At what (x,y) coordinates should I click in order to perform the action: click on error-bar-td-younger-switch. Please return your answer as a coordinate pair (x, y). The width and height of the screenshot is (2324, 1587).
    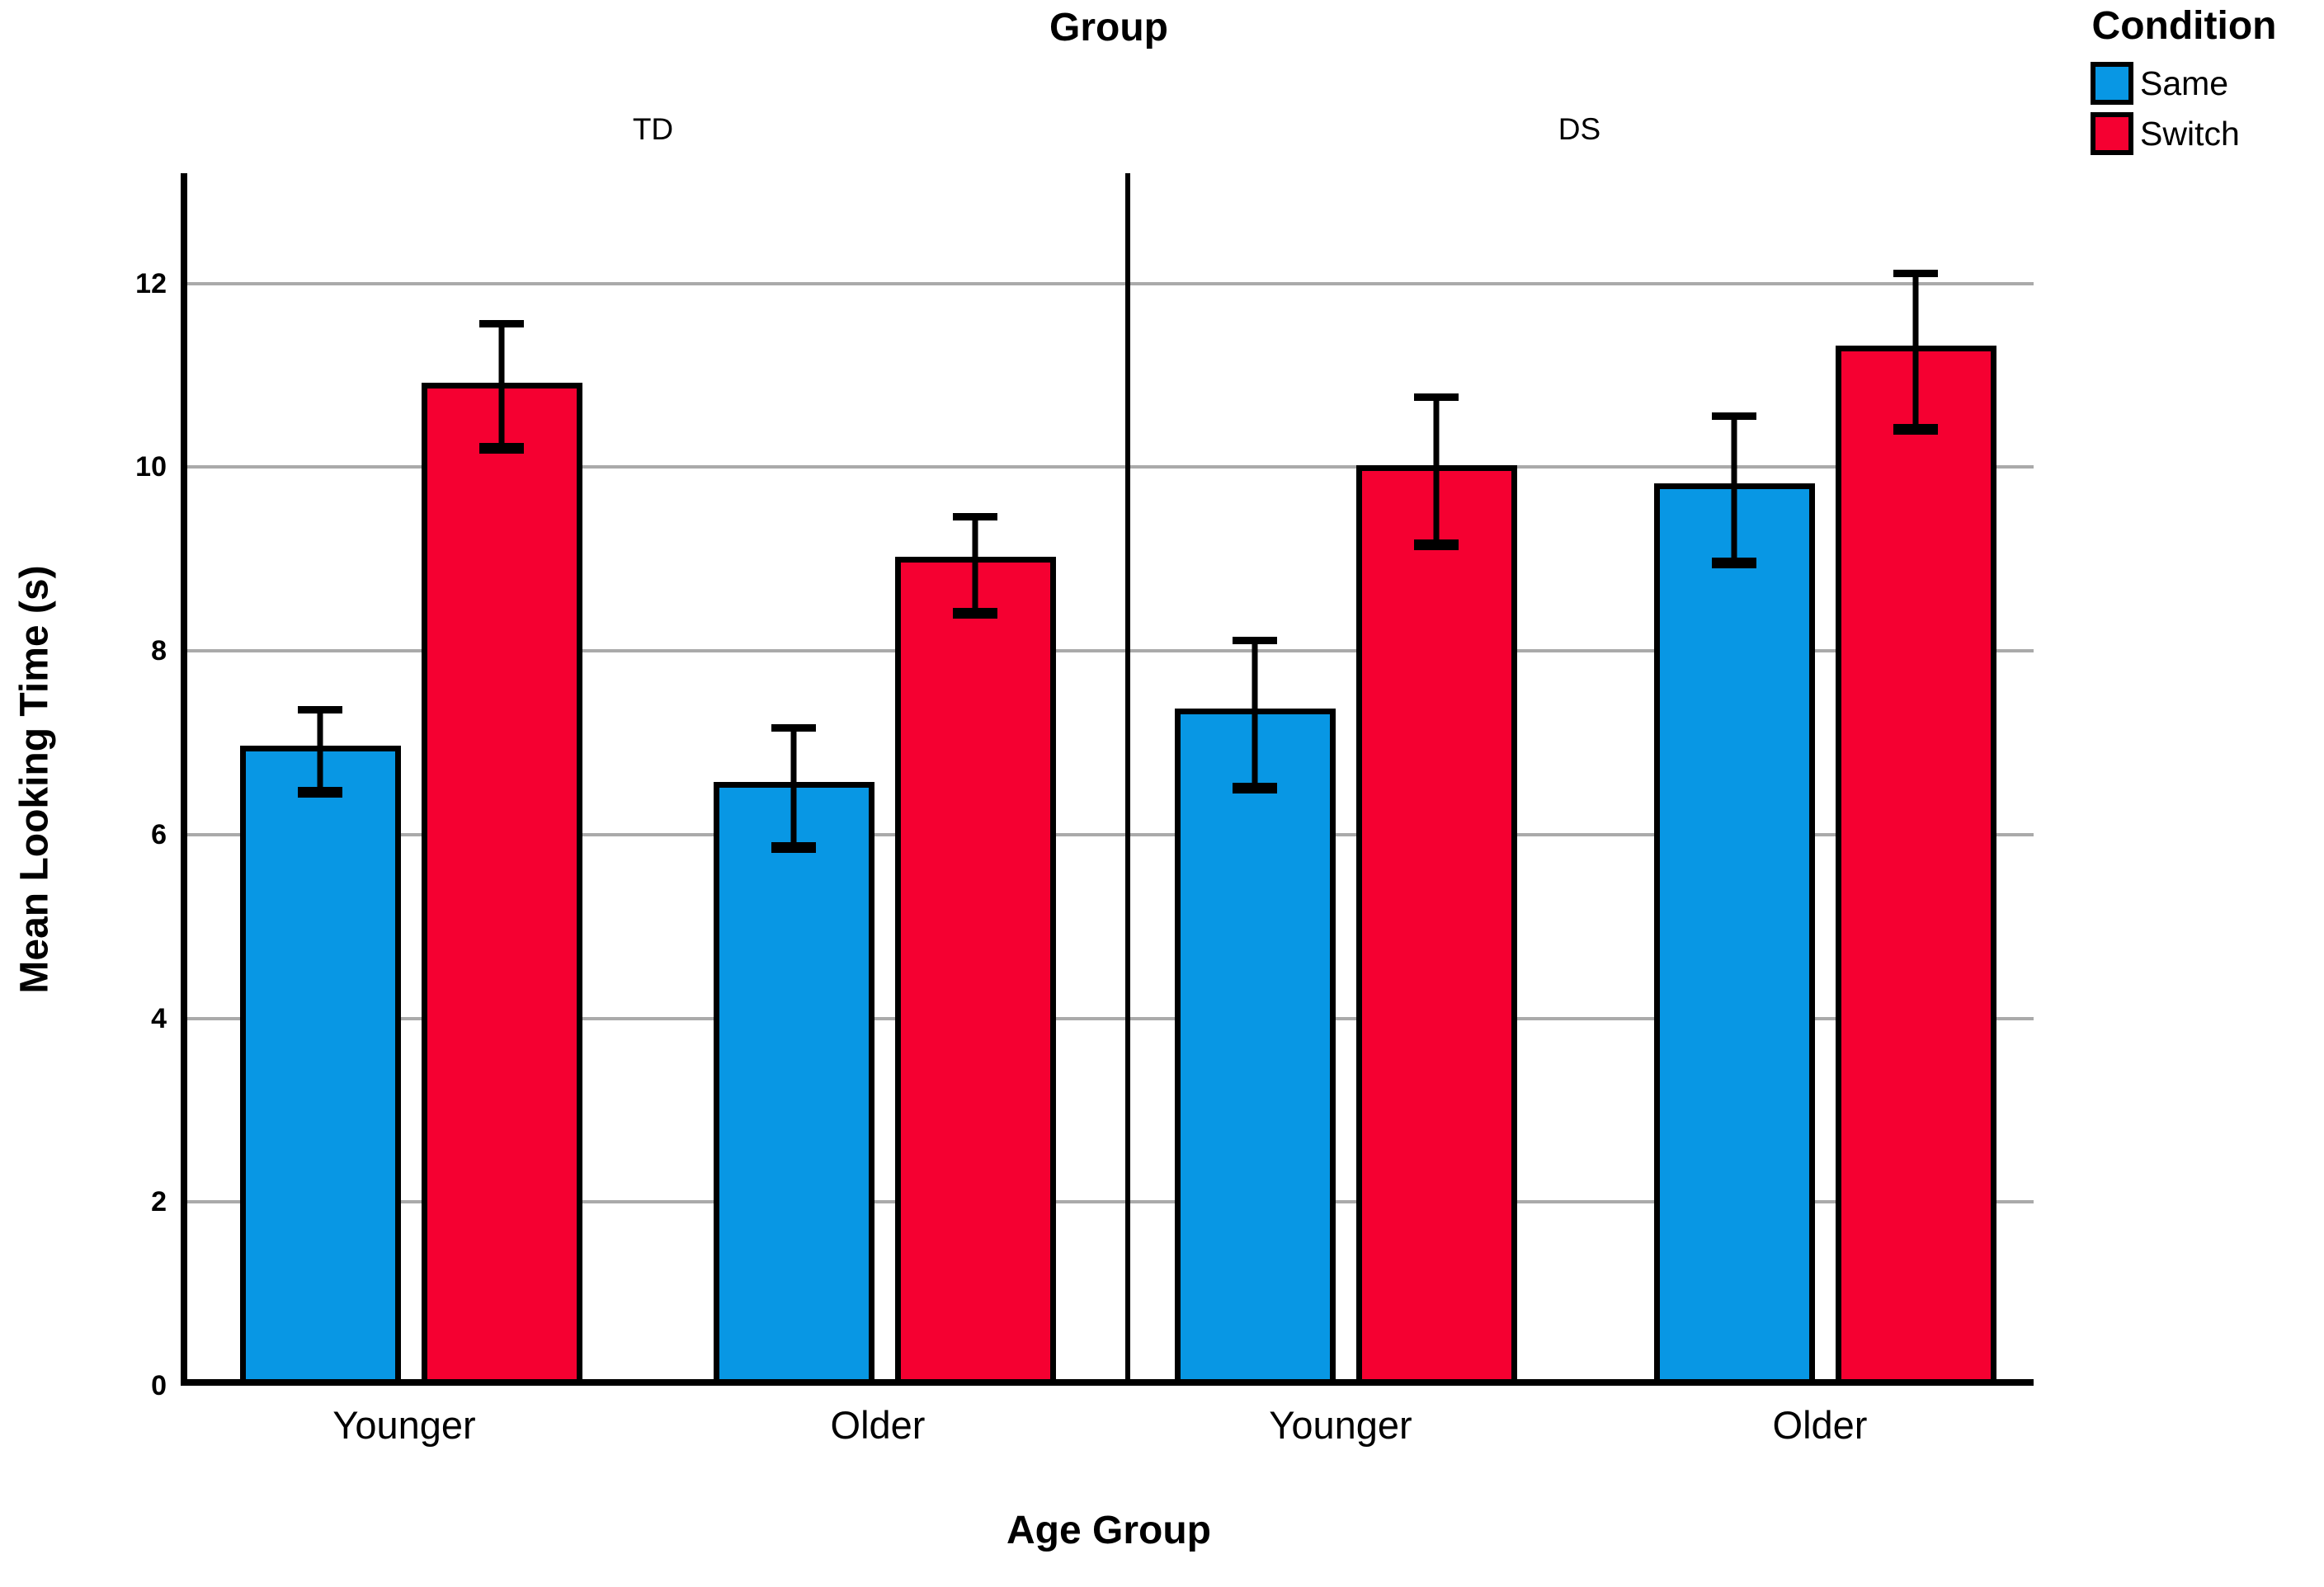
    Looking at the image, I should click on (501, 387).